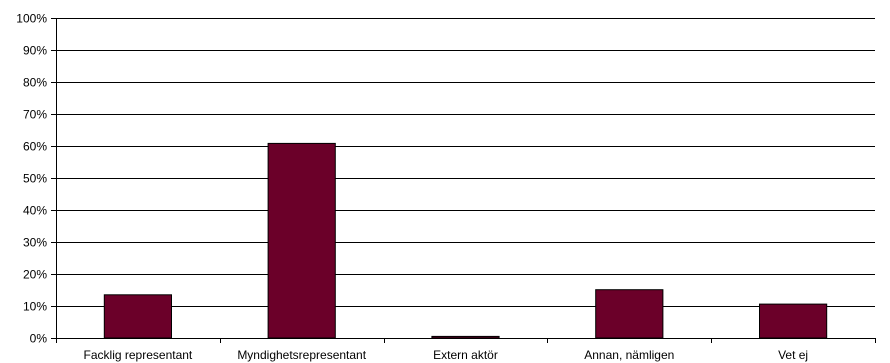 The height and width of the screenshot is (363, 890). What do you see at coordinates (138, 355) in the screenshot?
I see `x-tick-label: Facklig representant` at bounding box center [138, 355].